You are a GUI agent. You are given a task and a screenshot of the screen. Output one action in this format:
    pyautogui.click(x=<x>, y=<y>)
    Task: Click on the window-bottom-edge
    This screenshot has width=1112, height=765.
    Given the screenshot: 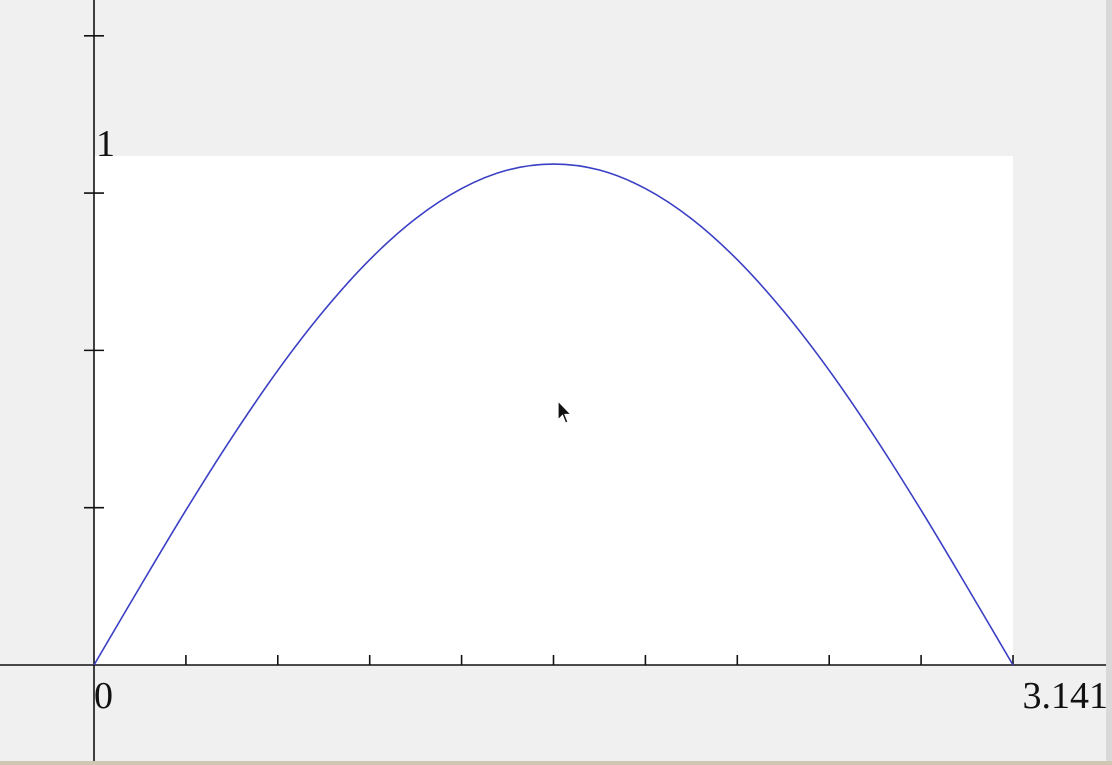 What is the action you would take?
    pyautogui.click(x=556, y=763)
    